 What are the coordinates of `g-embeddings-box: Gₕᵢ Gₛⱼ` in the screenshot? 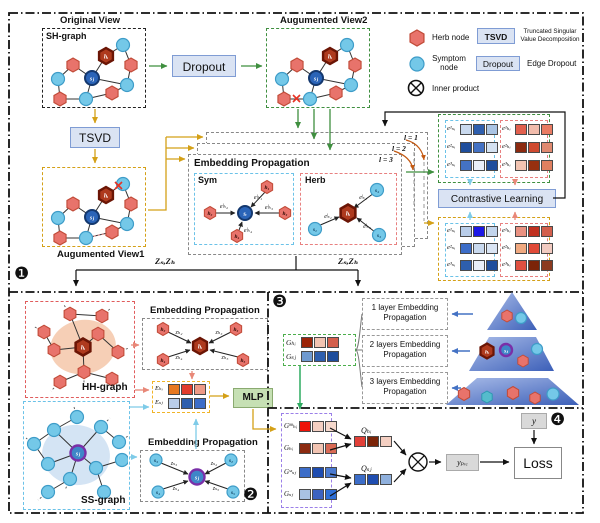 It's located at (319, 350).